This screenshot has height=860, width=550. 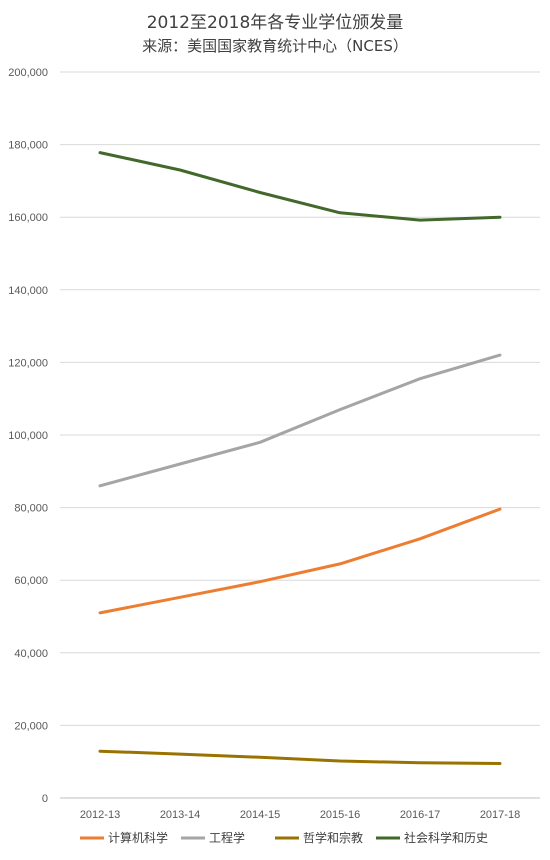 What do you see at coordinates (31, 581) in the screenshot?
I see `y-tick-label: 60,000` at bounding box center [31, 581].